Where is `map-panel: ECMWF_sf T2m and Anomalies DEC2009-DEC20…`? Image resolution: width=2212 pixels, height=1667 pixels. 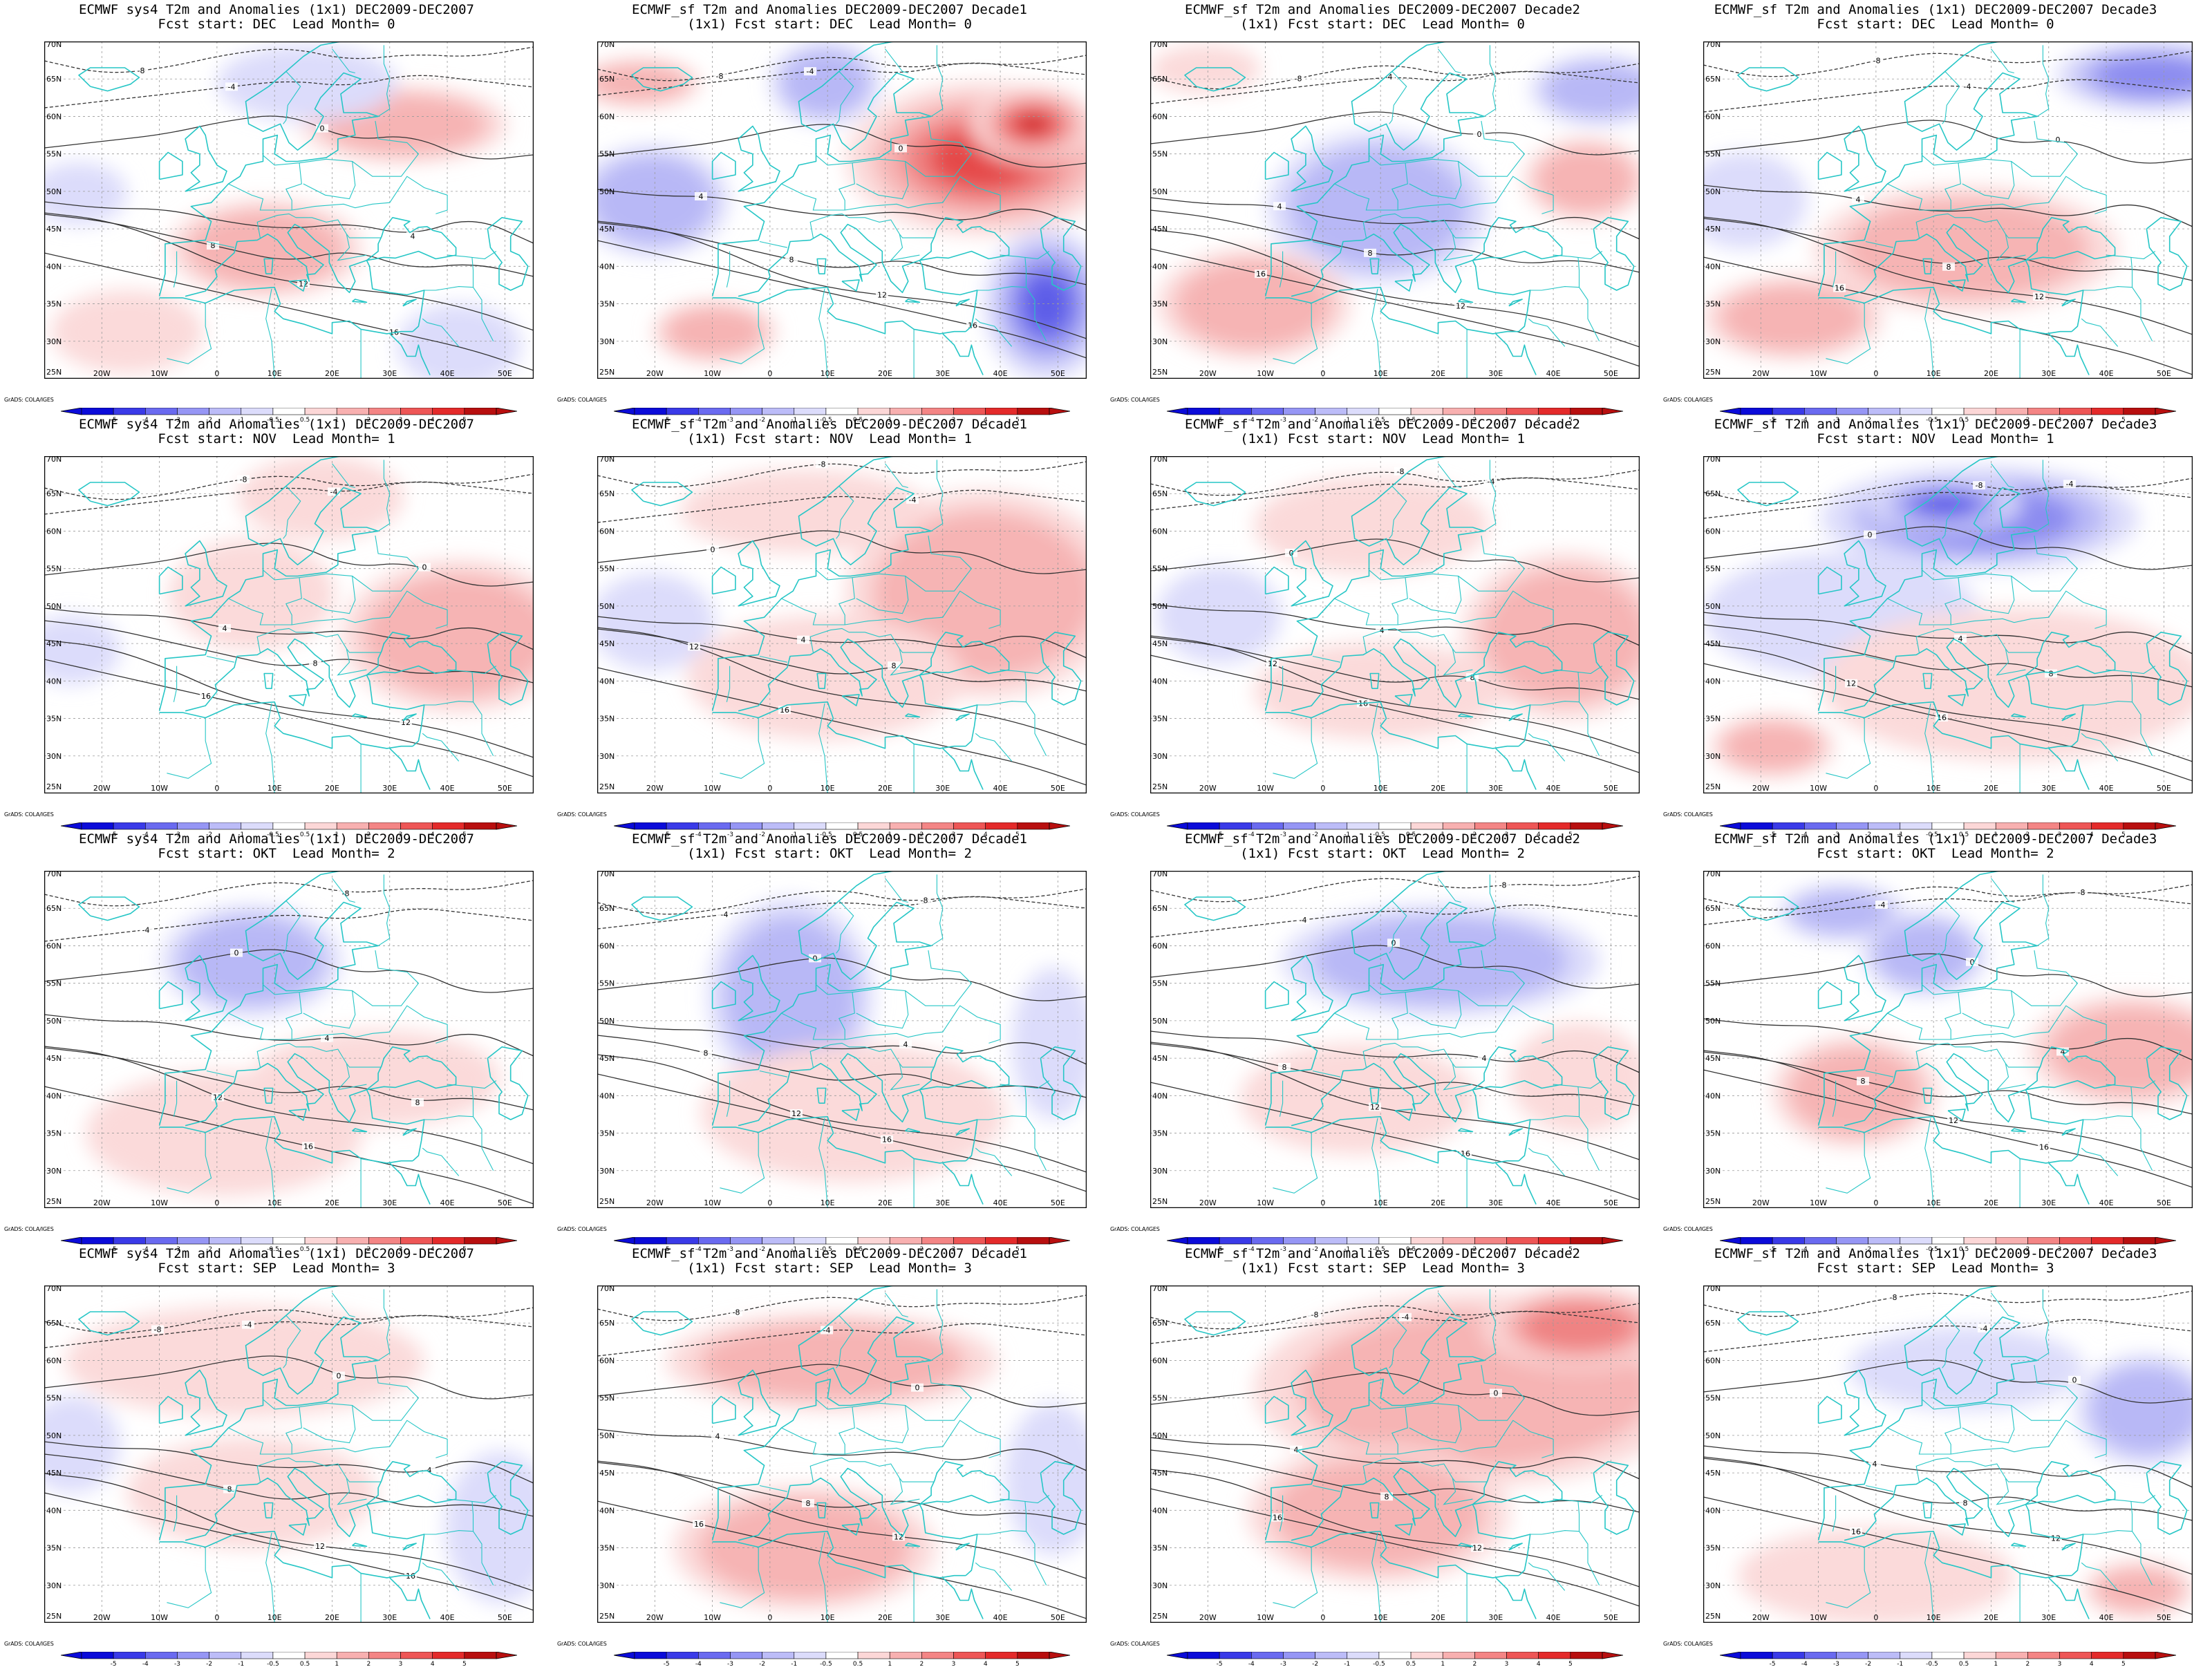
map-panel: ECMWF_sf T2m and Anomalies DEC2009-DEC20… is located at coordinates (829, 1455).